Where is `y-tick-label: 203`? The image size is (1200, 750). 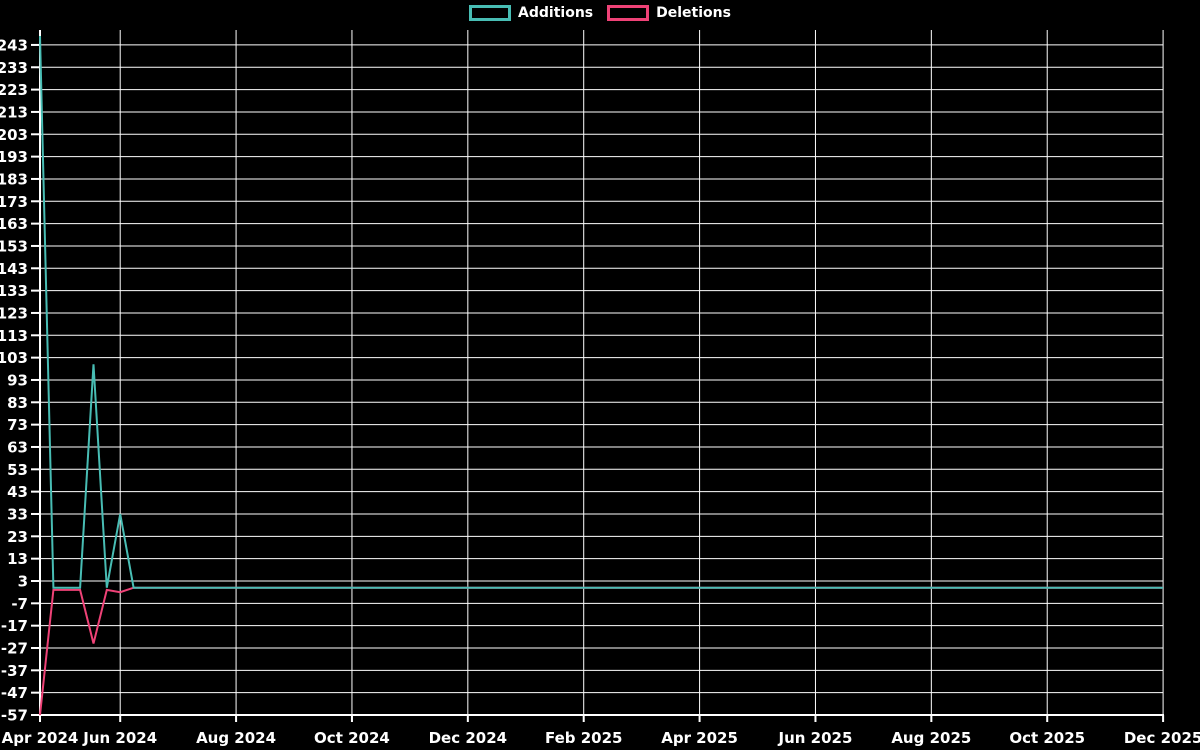
y-tick-label: 203 is located at coordinates (14, 135).